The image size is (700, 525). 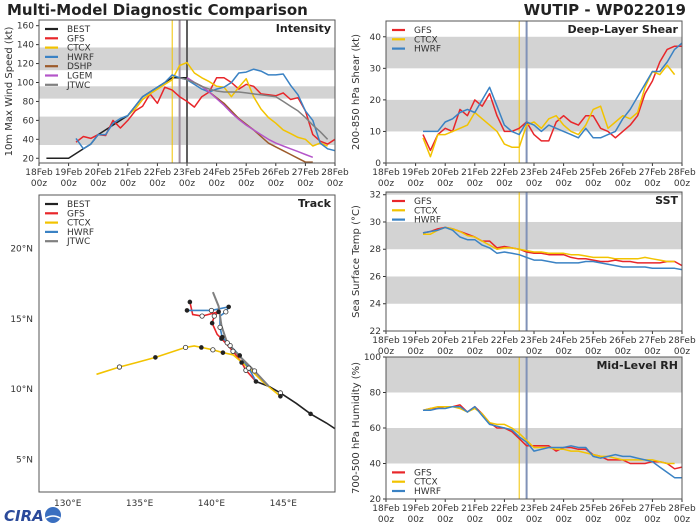 I want to click on shear-plot-area, so click(x=534, y=92).